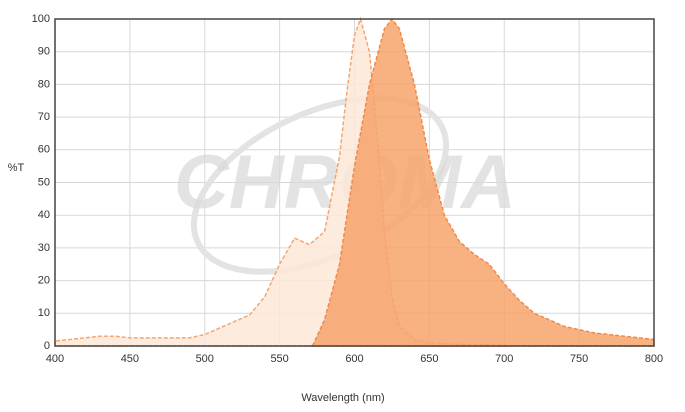 The image size is (685, 412). Describe the element at coordinates (44, 117) in the screenshot. I see `y-tick-label: 70` at that location.